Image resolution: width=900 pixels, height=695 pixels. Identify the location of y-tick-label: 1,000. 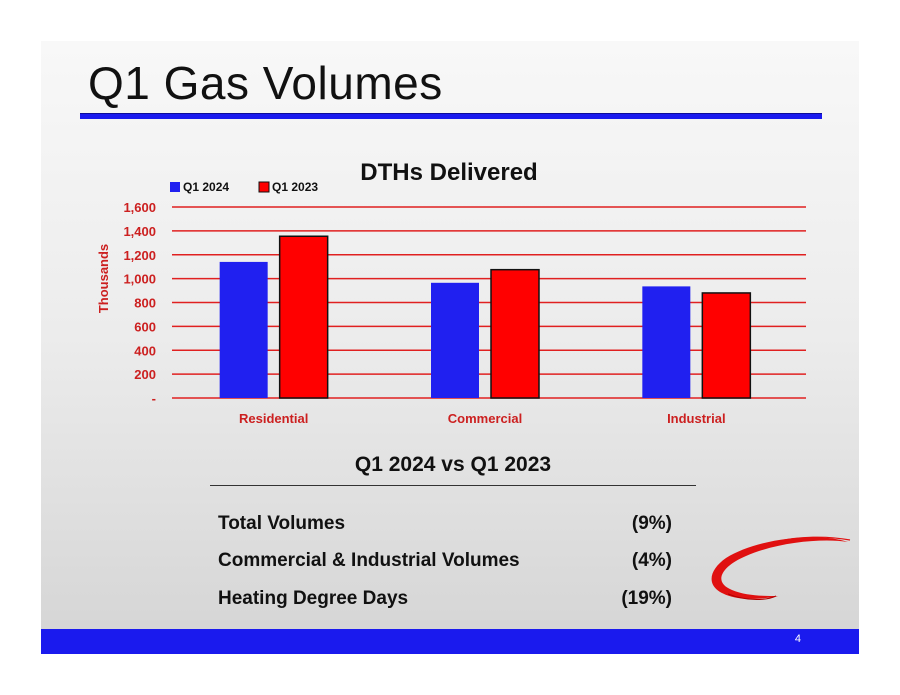
(139, 279).